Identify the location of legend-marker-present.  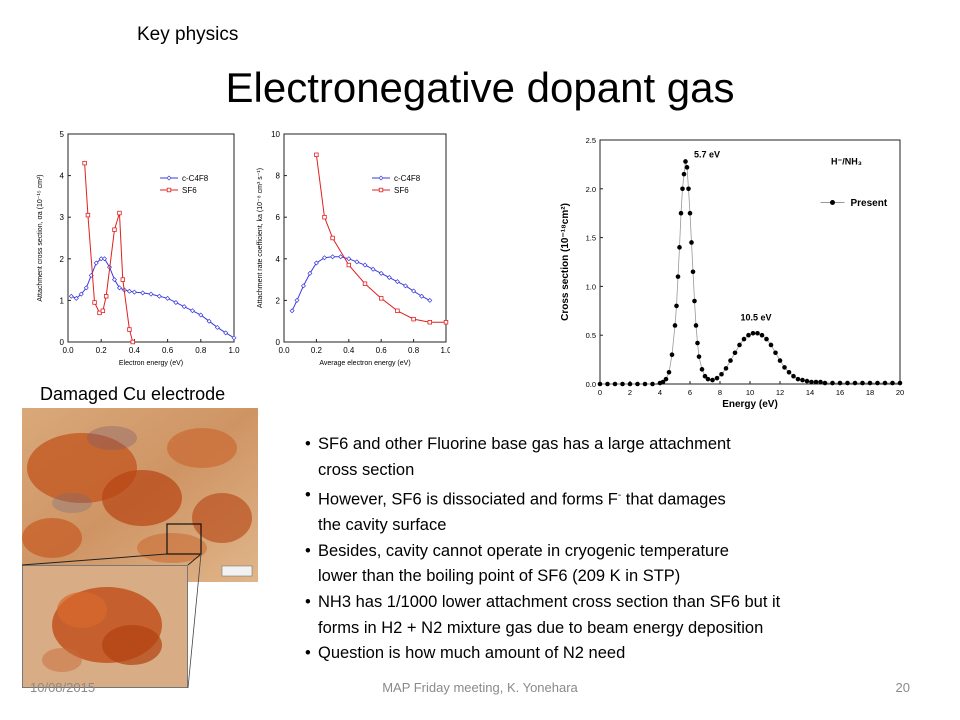
(832, 202).